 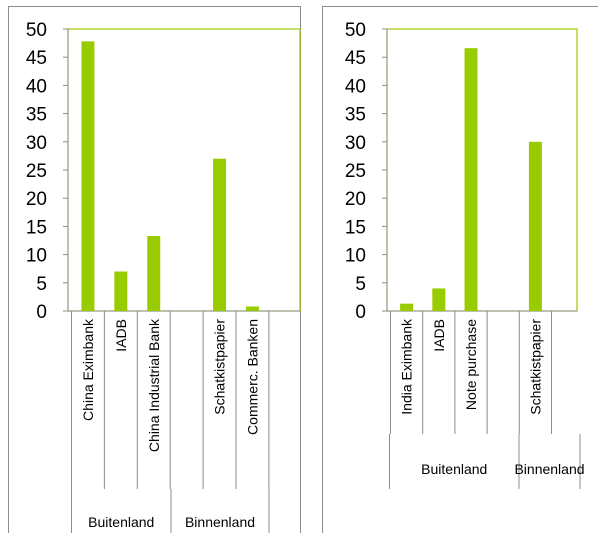 I want to click on right-group-label: Binnenland, so click(x=549, y=469).